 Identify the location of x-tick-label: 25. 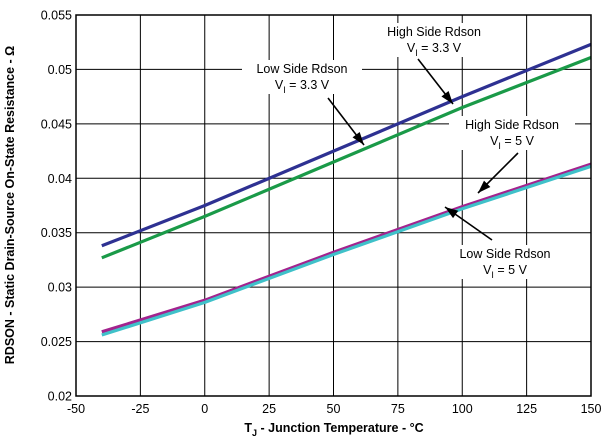
(269, 409).